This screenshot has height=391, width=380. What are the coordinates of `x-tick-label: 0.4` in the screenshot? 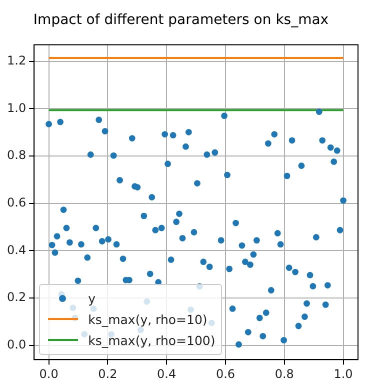 It's located at (166, 373).